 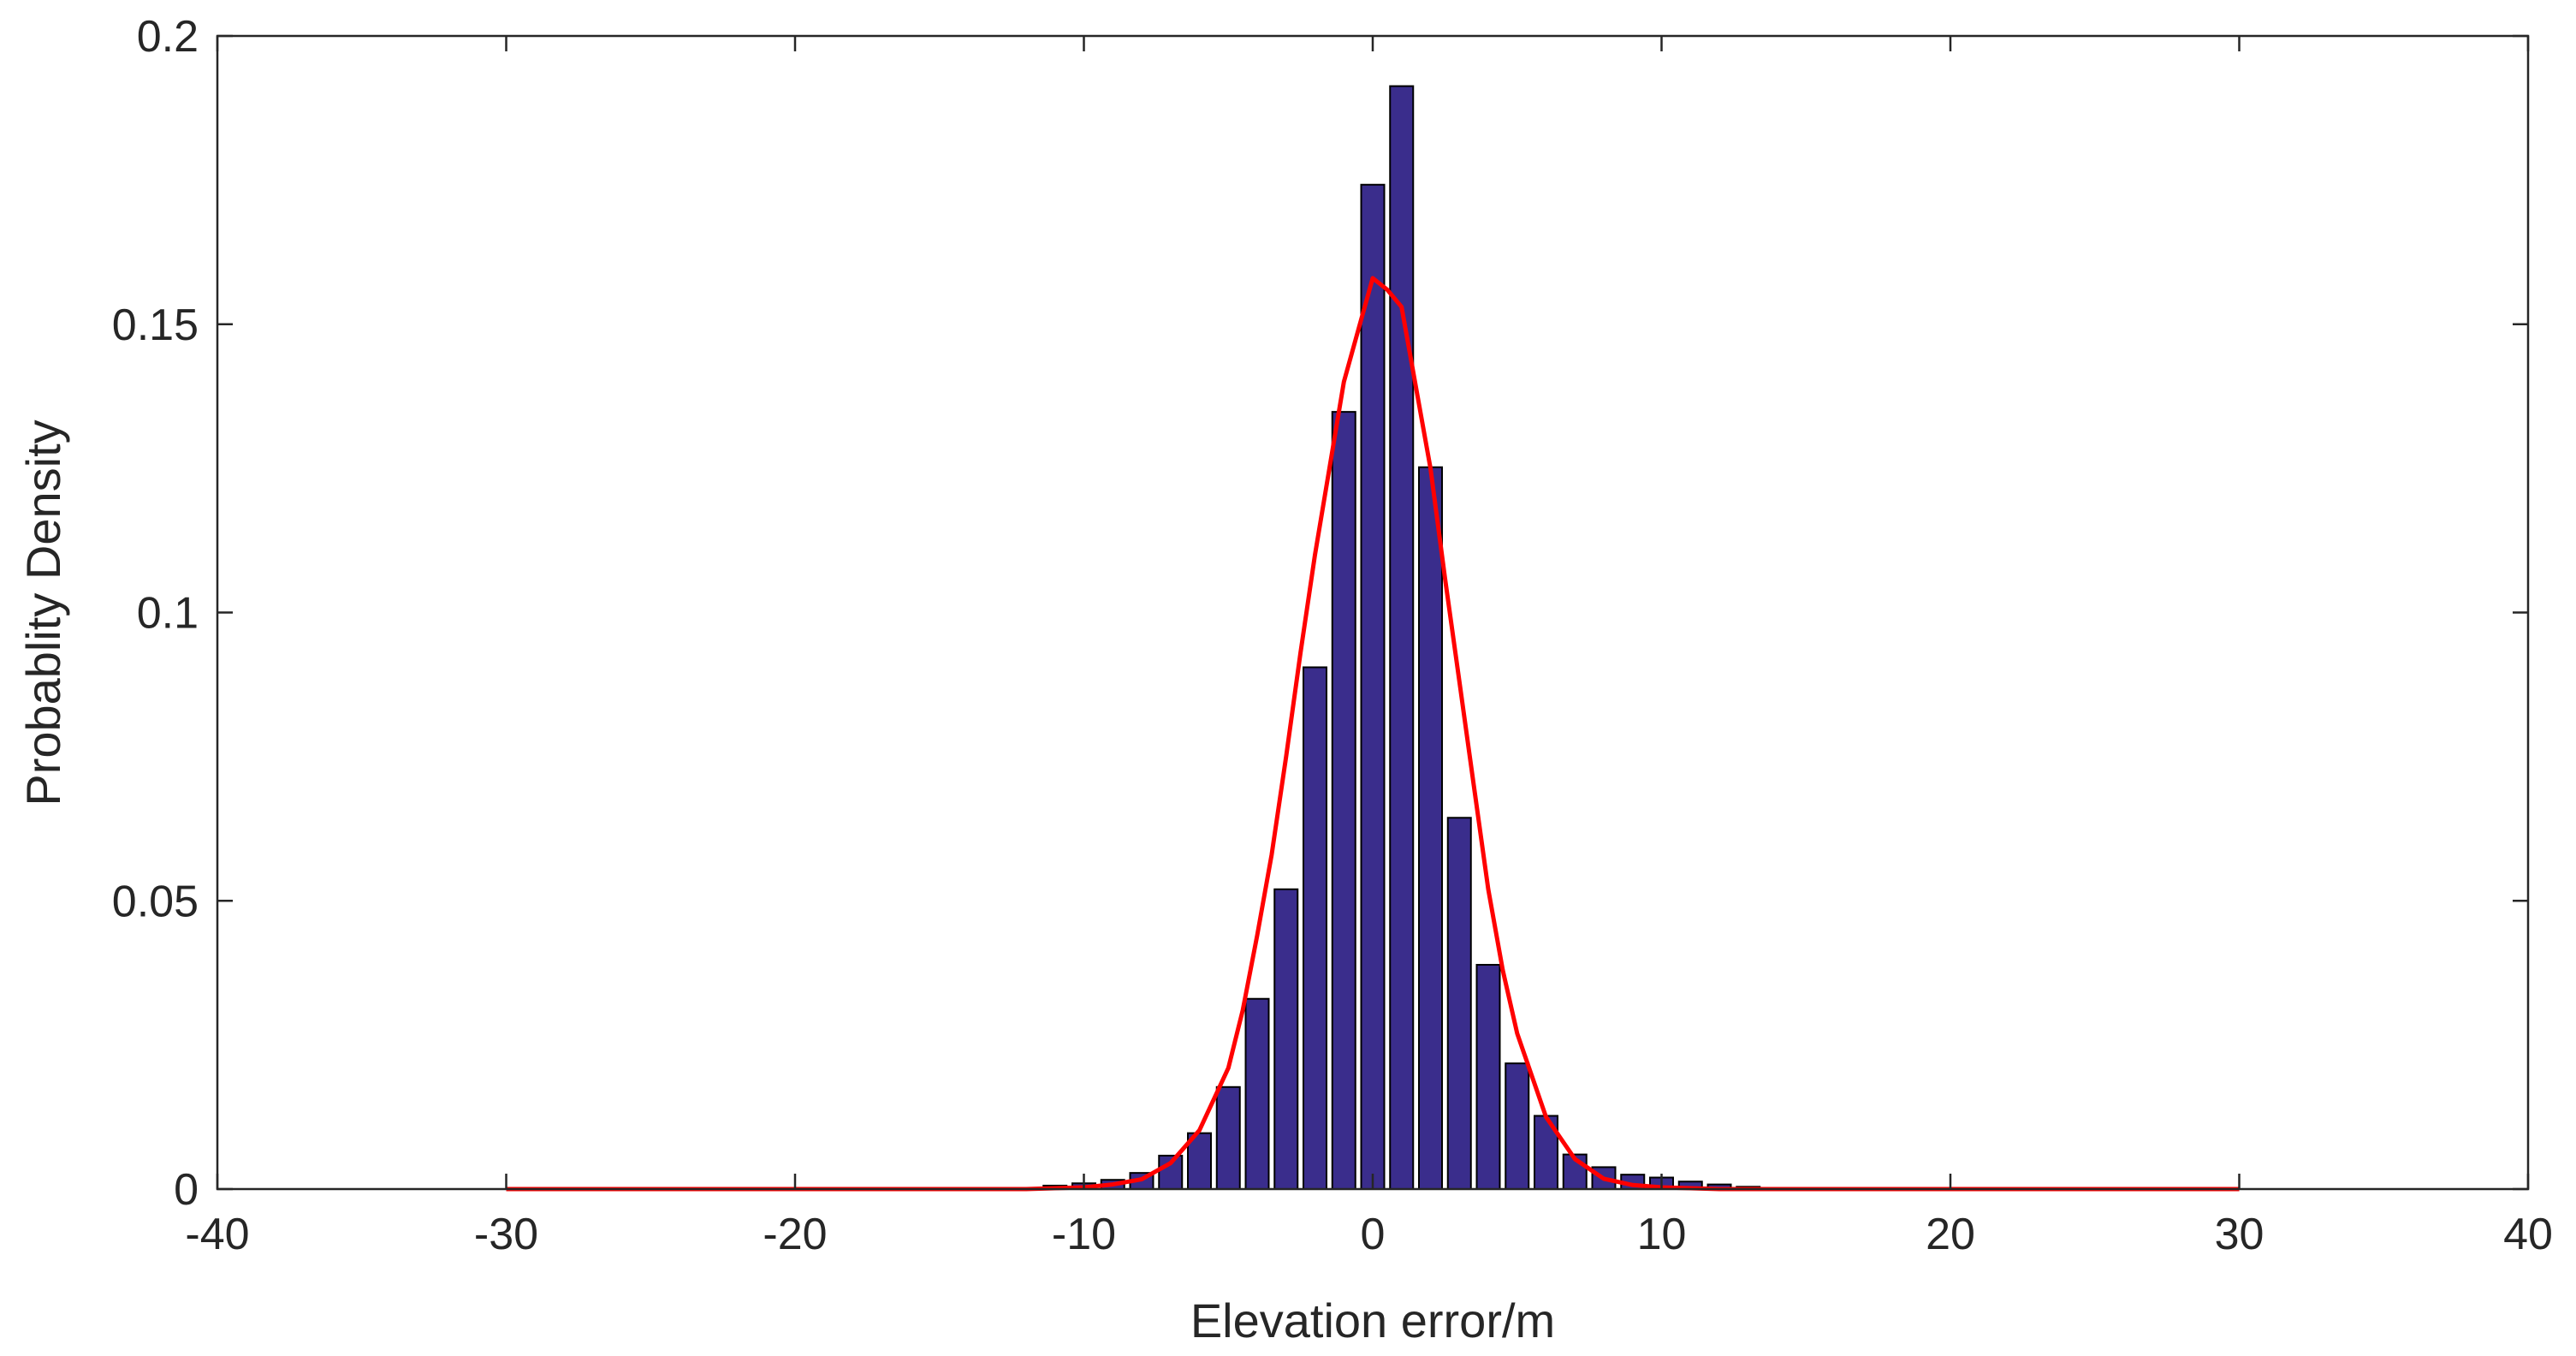 I want to click on y-tick-label: 0.2, so click(x=168, y=37).